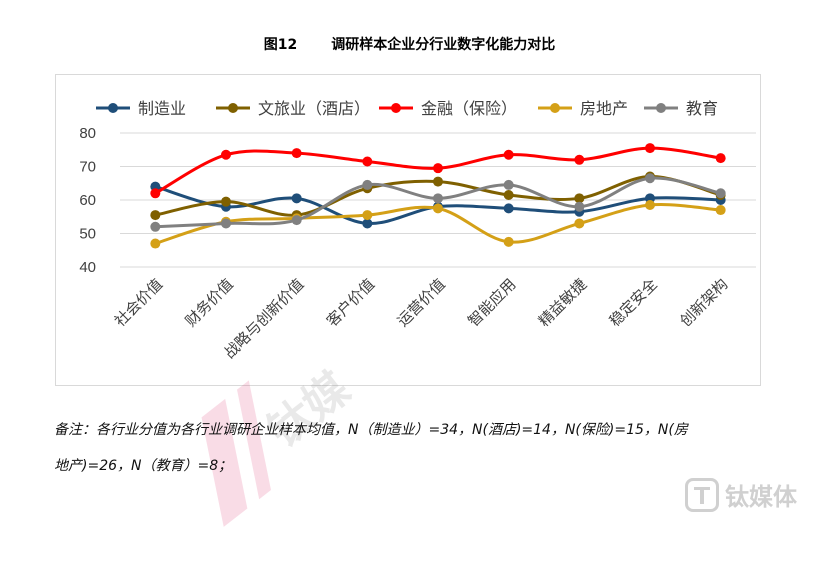 Image resolution: width=819 pixels, height=568 pixels. I want to click on legend-item: 房地产, so click(583, 108).